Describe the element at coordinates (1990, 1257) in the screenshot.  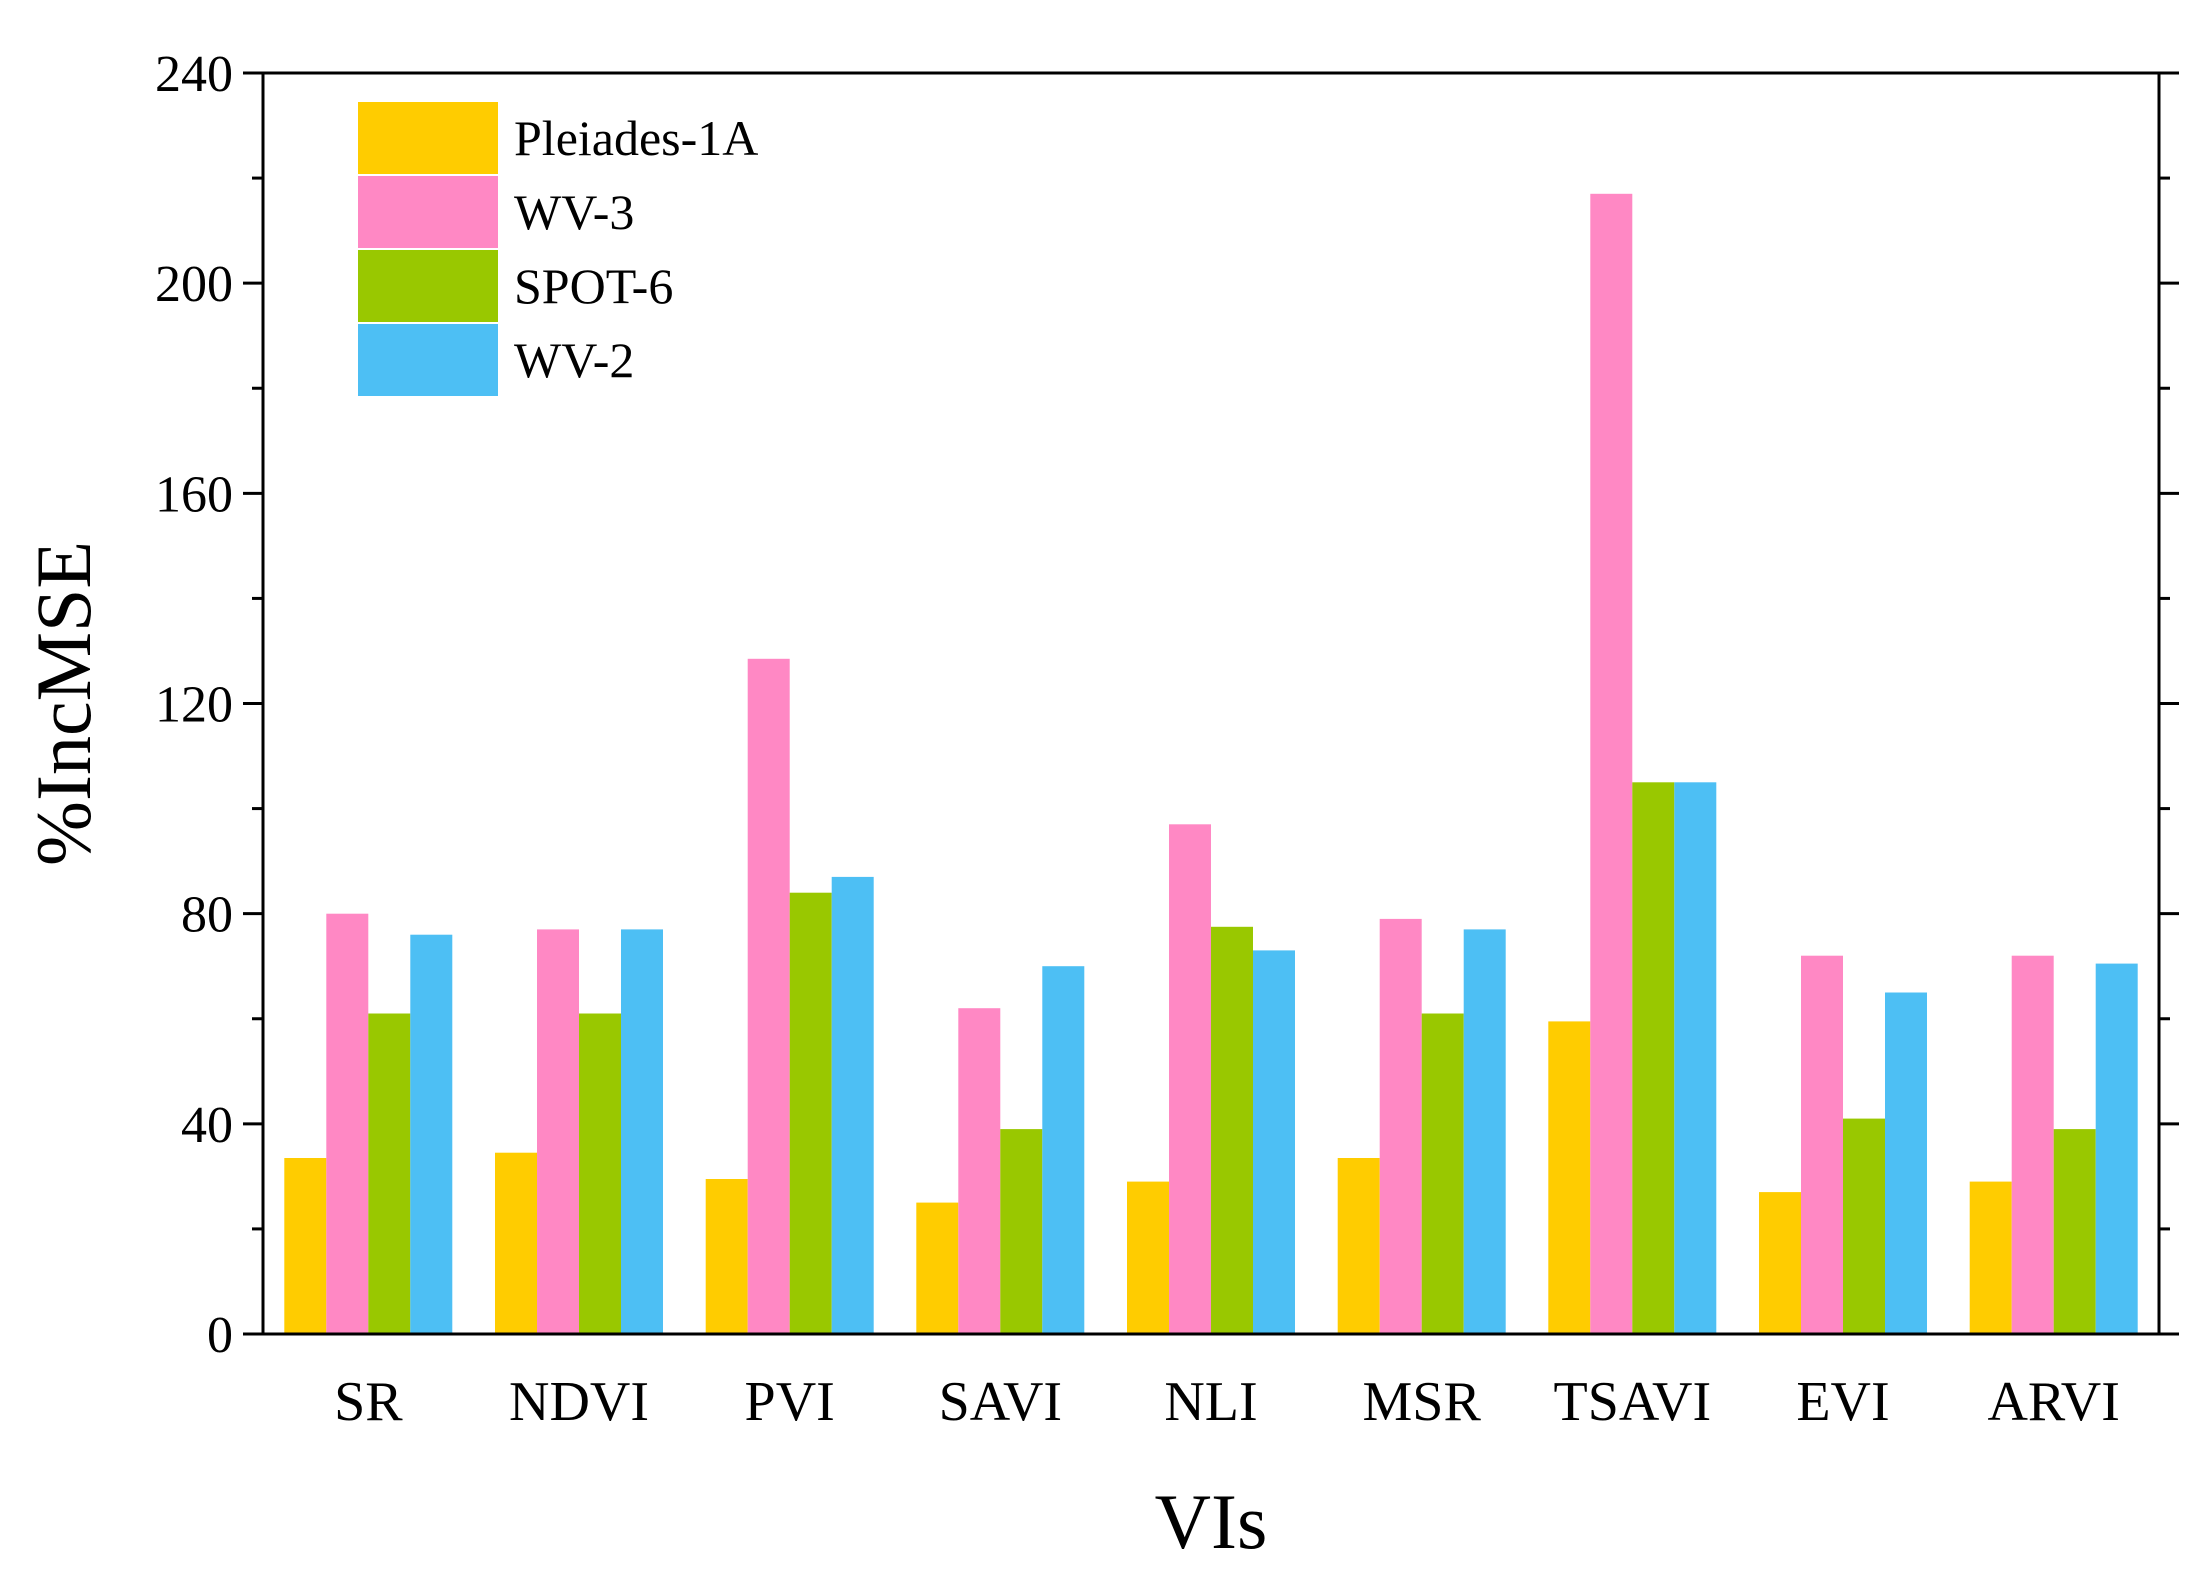
I see `bar-pleiades-1a-arvi` at that location.